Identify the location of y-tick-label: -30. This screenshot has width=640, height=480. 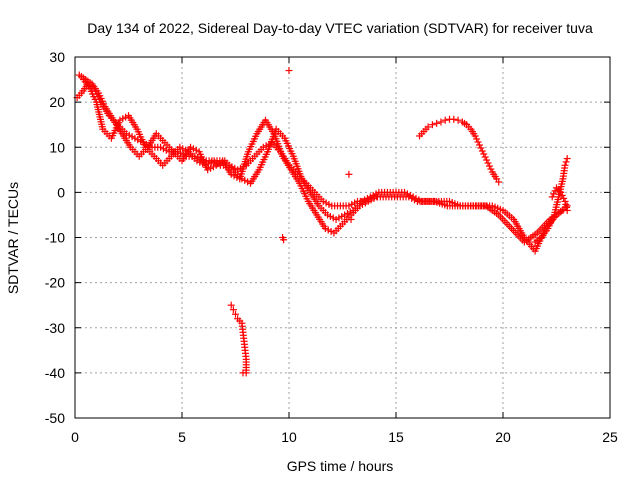
(55, 328).